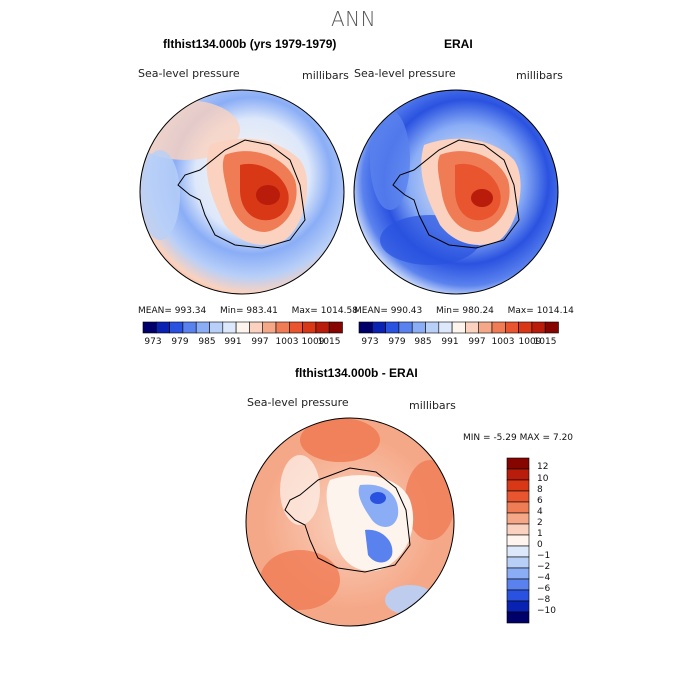 Image resolution: width=700 pixels, height=700 pixels. I want to click on panel1-coastline, so click(241, 194).